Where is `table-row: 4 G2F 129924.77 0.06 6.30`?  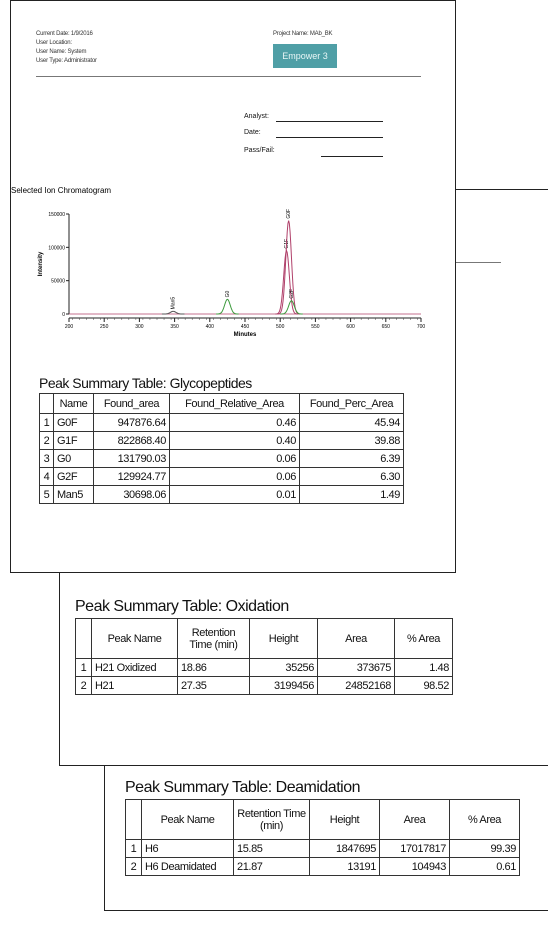
table-row: 4 G2F 129924.77 0.06 6.30 is located at coordinates (221, 476).